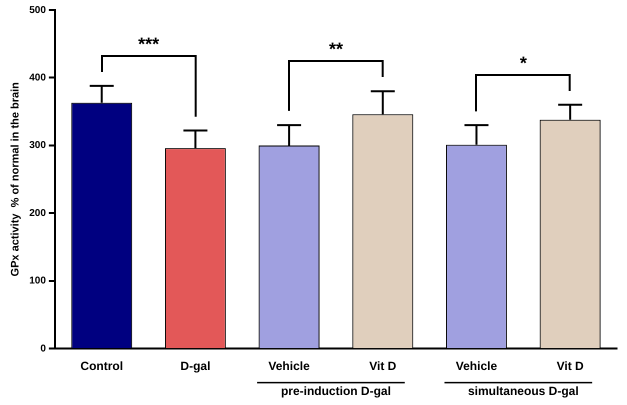 Image resolution: width=627 pixels, height=405 pixels. I want to click on annotation: *, so click(523, 62).